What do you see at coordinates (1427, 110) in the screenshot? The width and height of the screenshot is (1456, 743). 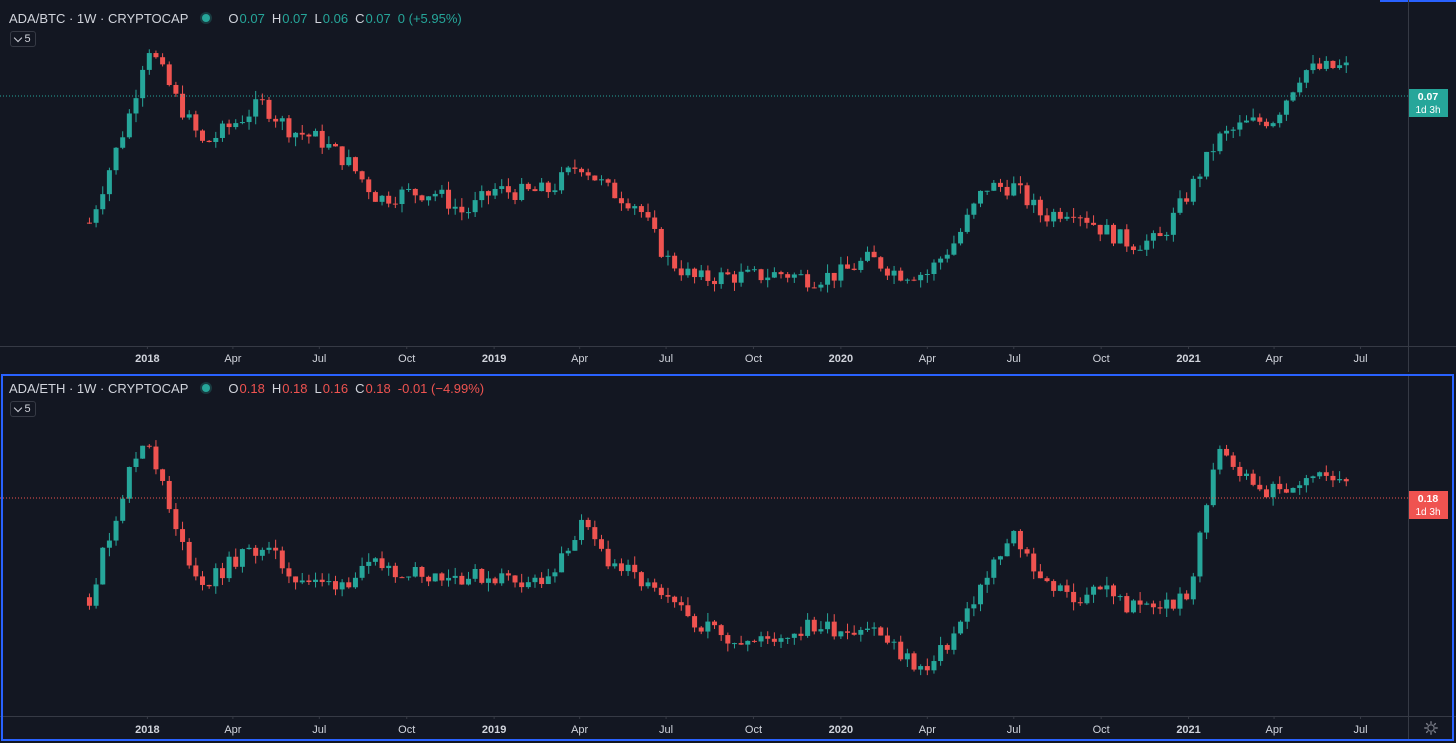 I see `bar-countdown: 1d 3h` at bounding box center [1427, 110].